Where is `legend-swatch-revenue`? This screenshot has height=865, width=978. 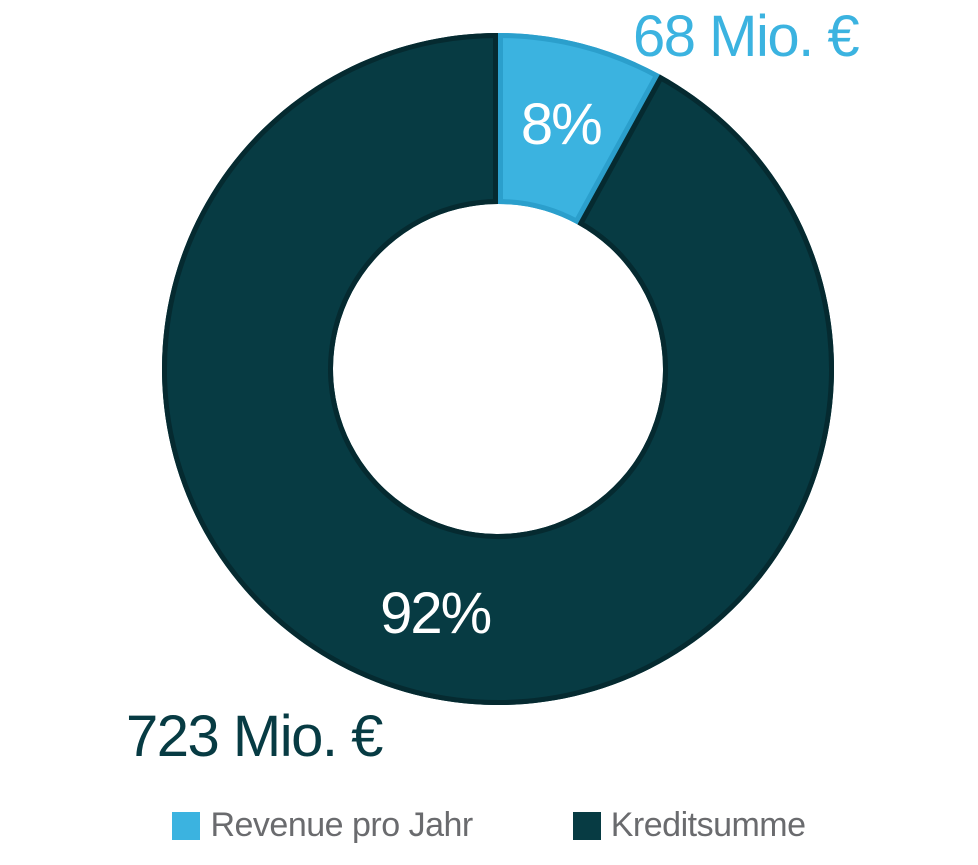 legend-swatch-revenue is located at coordinates (186, 825).